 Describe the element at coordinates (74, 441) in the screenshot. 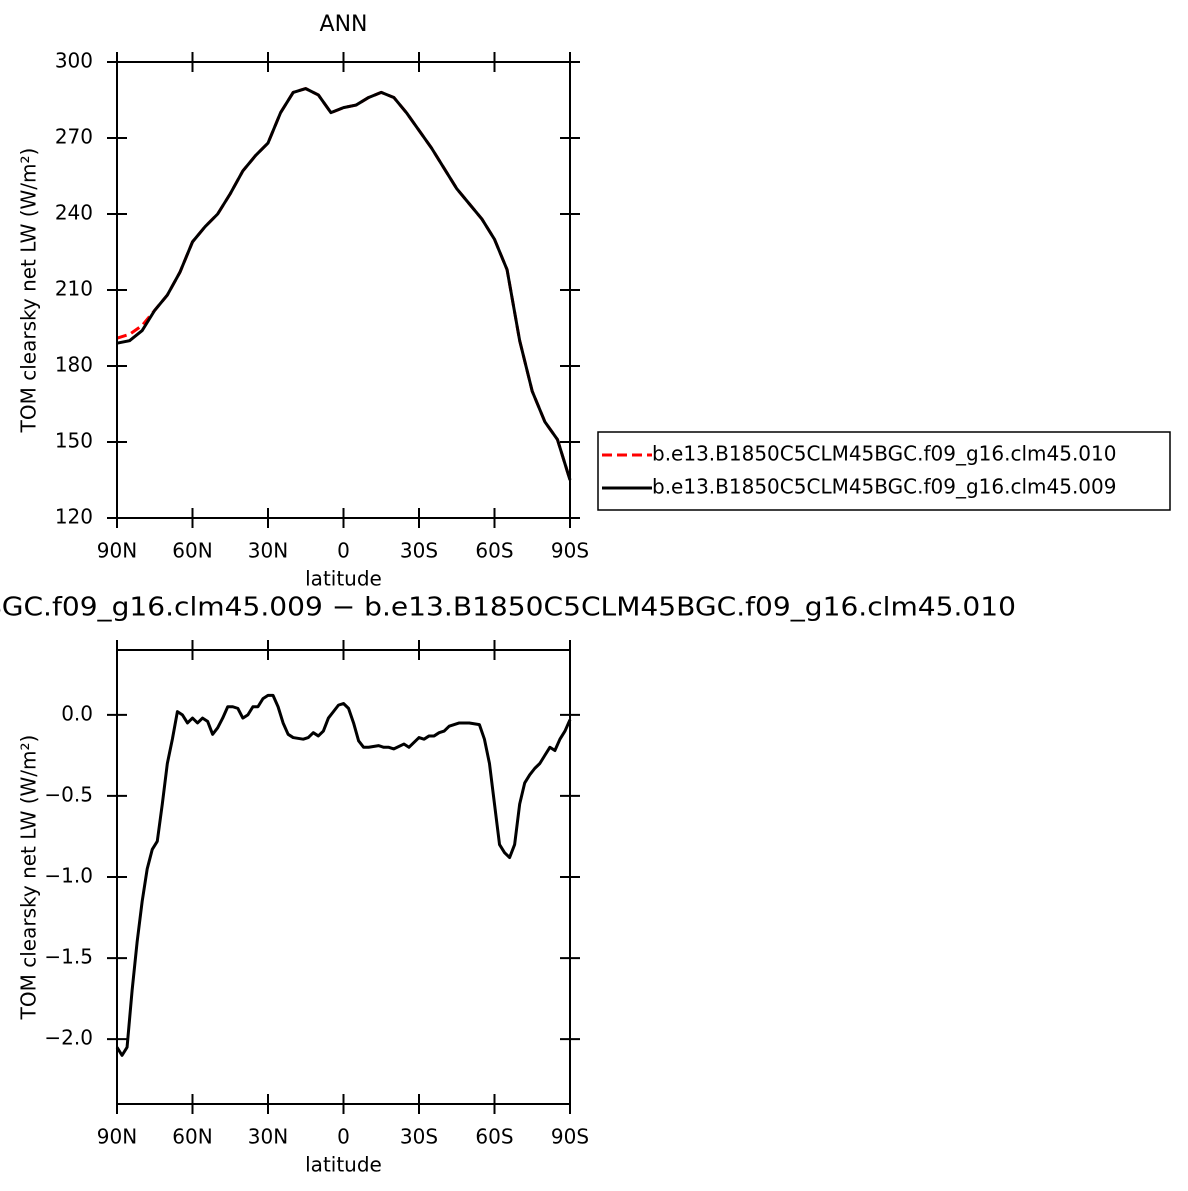

I see `y-tick-label: 150` at that location.